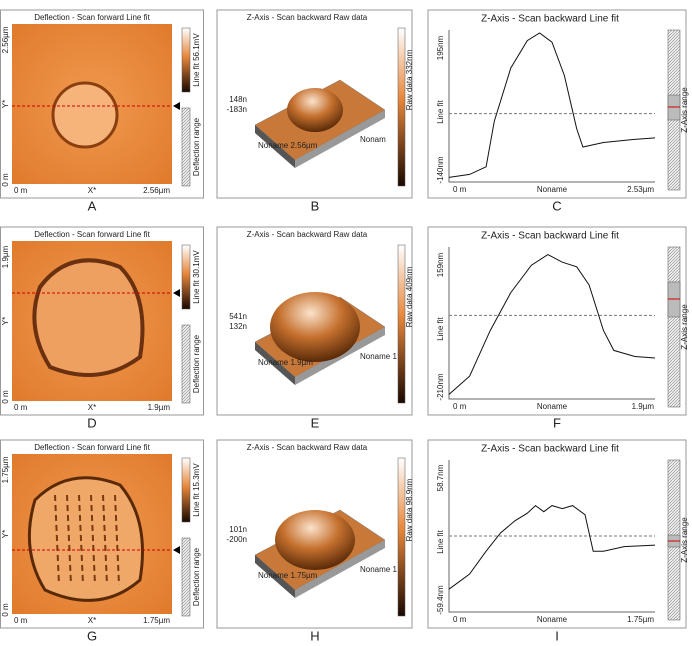 This screenshot has height=646, width=692. What do you see at coordinates (314, 635) in the screenshot?
I see `panel-label: H` at bounding box center [314, 635].